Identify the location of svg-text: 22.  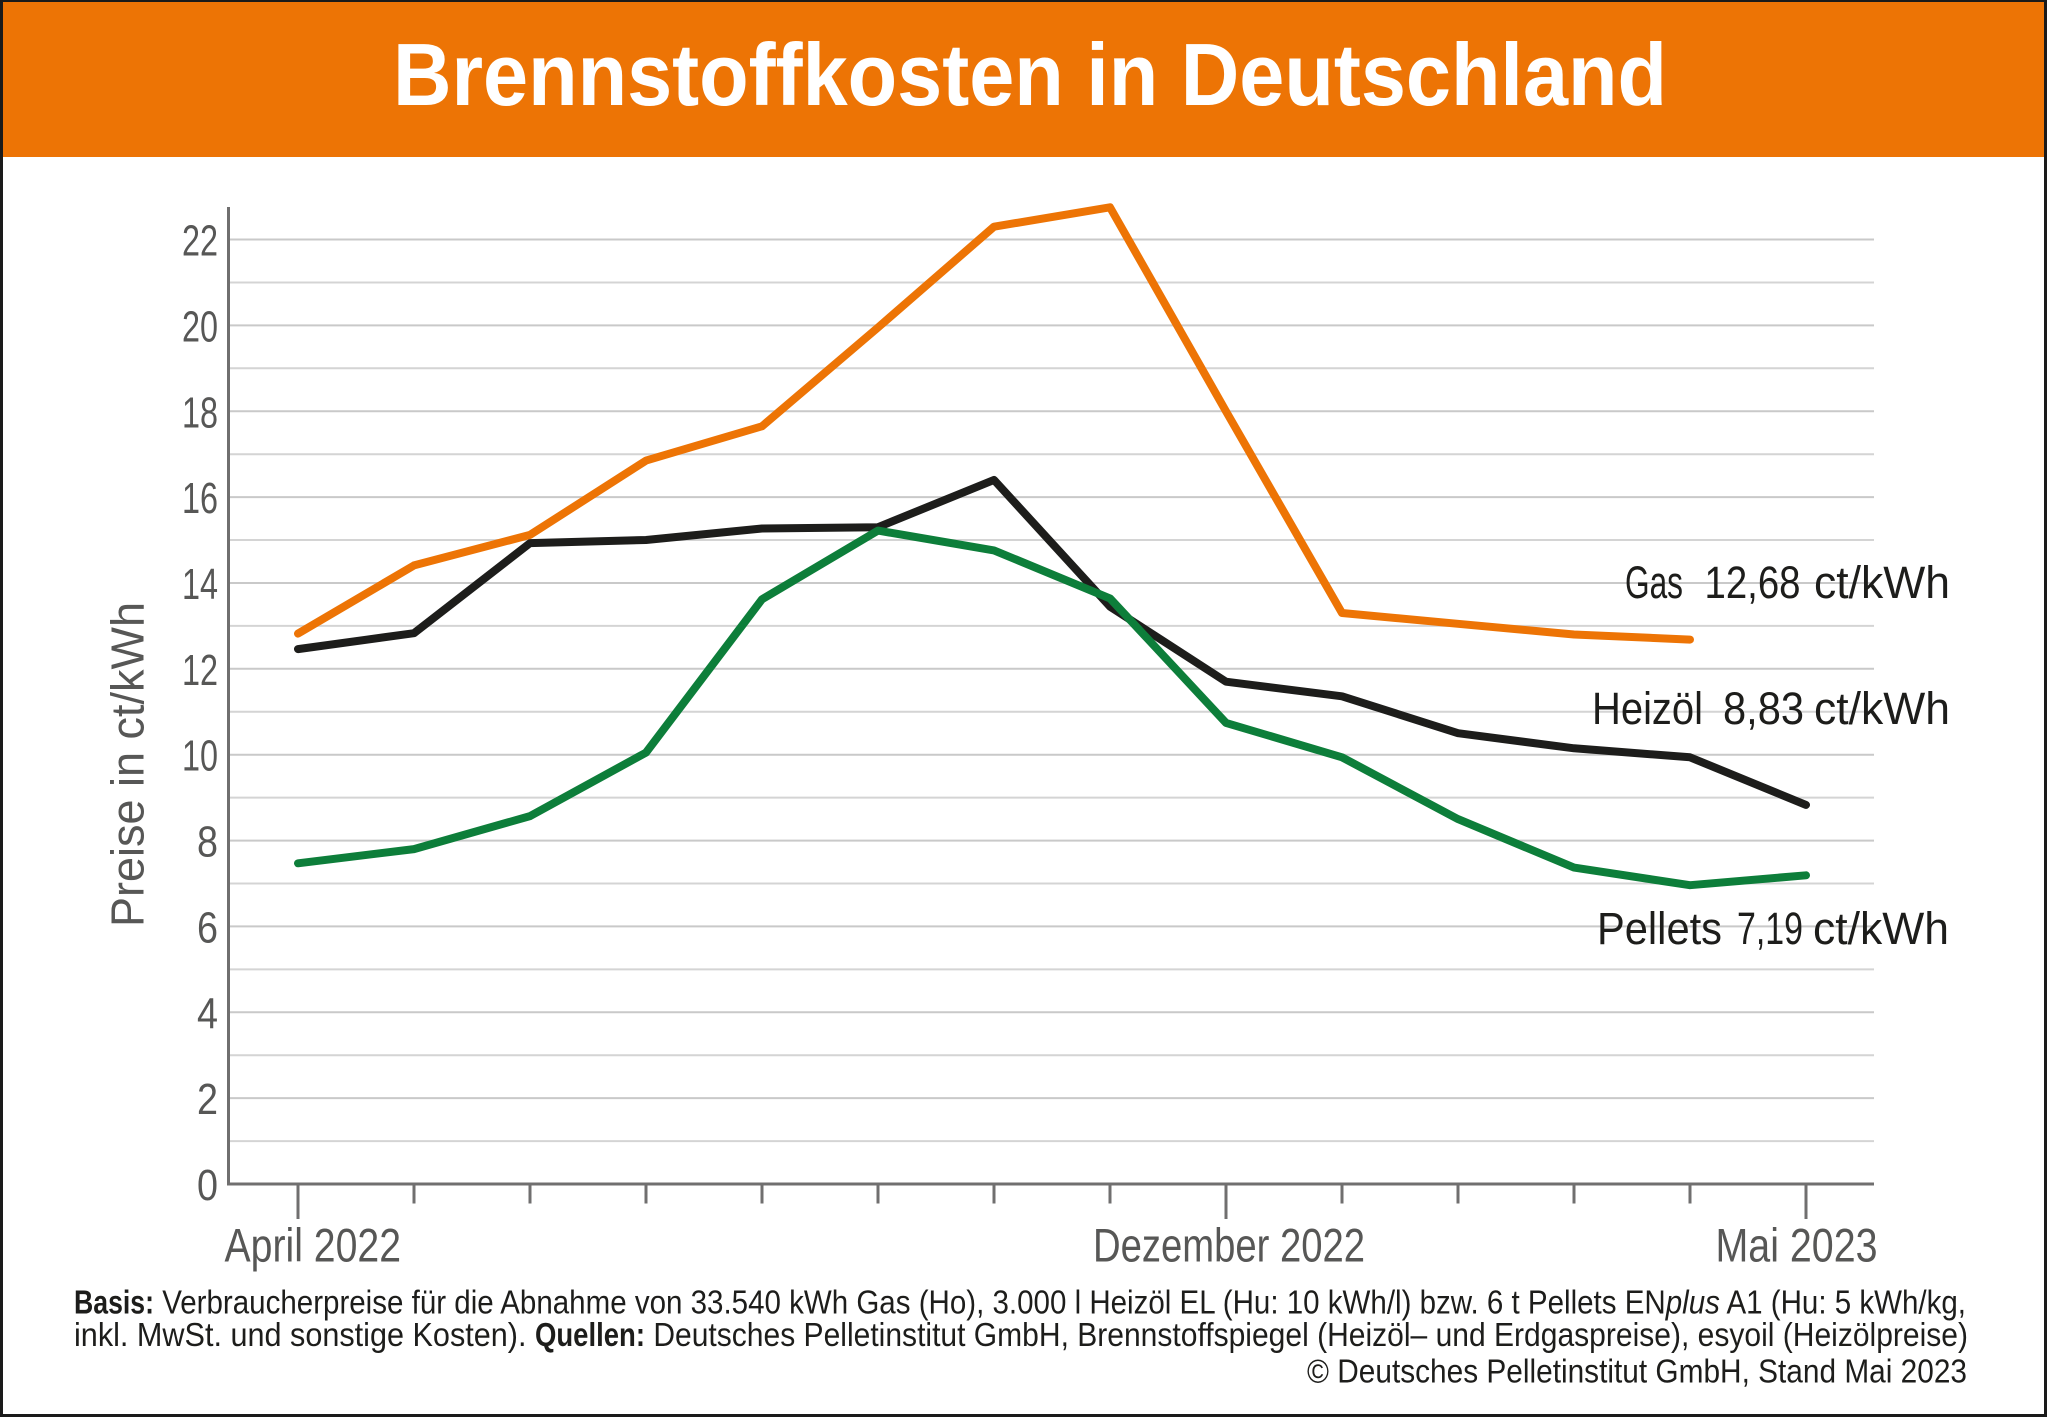
(200, 241).